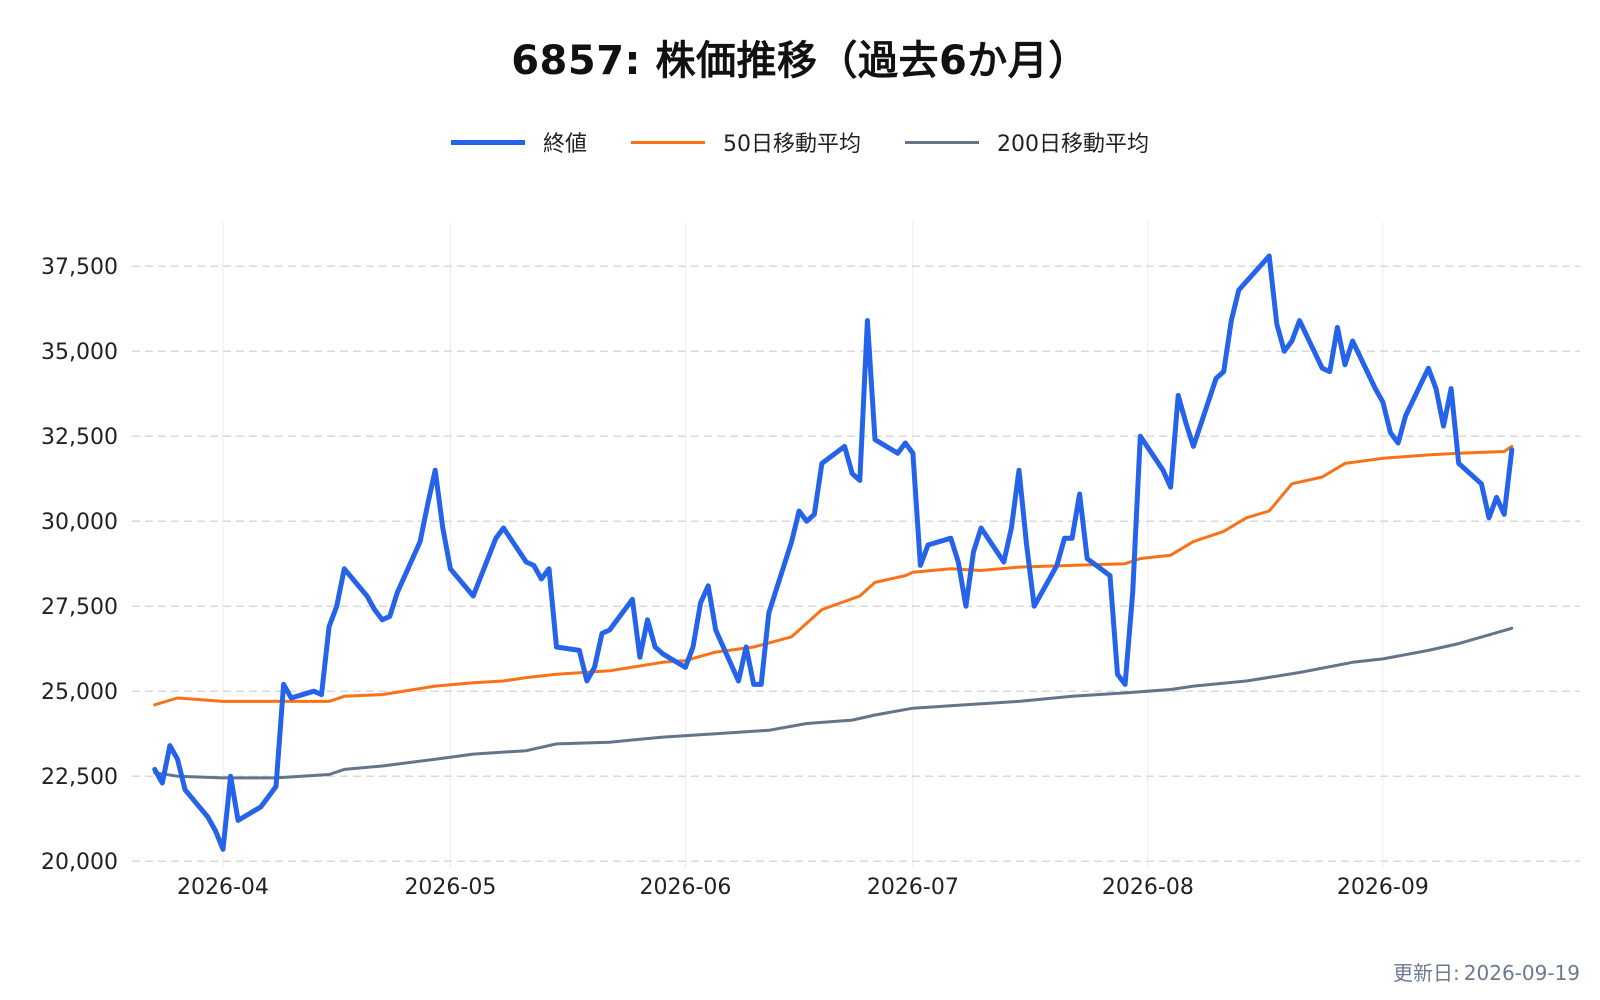 This screenshot has width=1600, height=1000. I want to click on updated-value: 2026-09-19, so click(1521, 973).